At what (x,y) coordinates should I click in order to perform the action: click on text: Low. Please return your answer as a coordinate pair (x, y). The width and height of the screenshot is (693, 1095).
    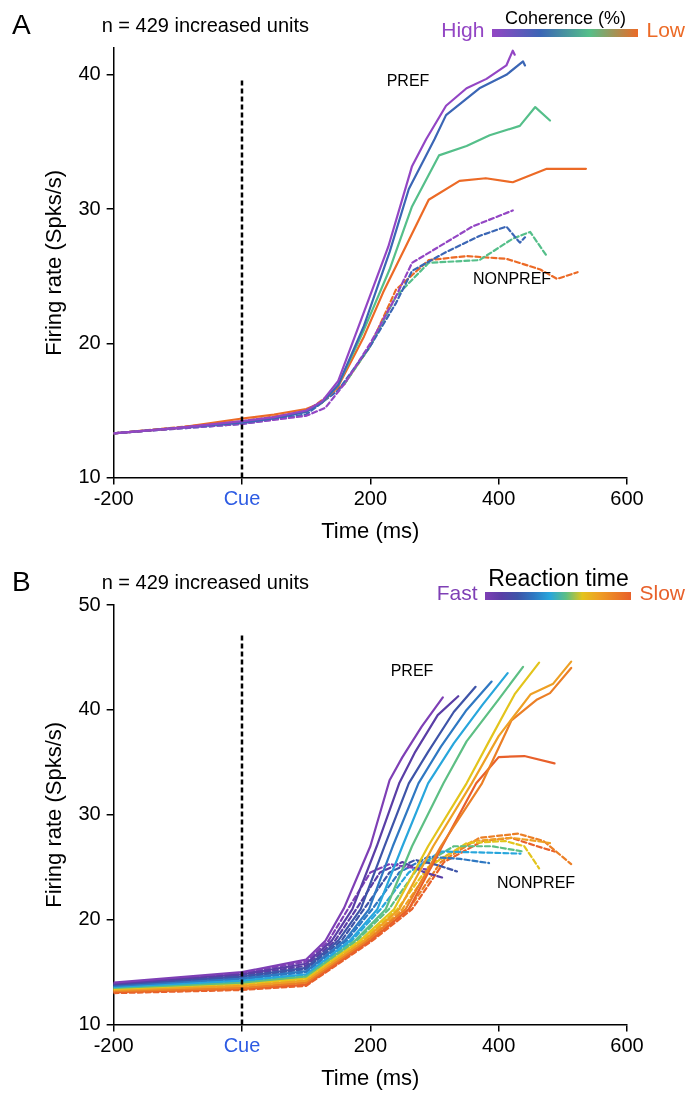
    Looking at the image, I should click on (665, 30).